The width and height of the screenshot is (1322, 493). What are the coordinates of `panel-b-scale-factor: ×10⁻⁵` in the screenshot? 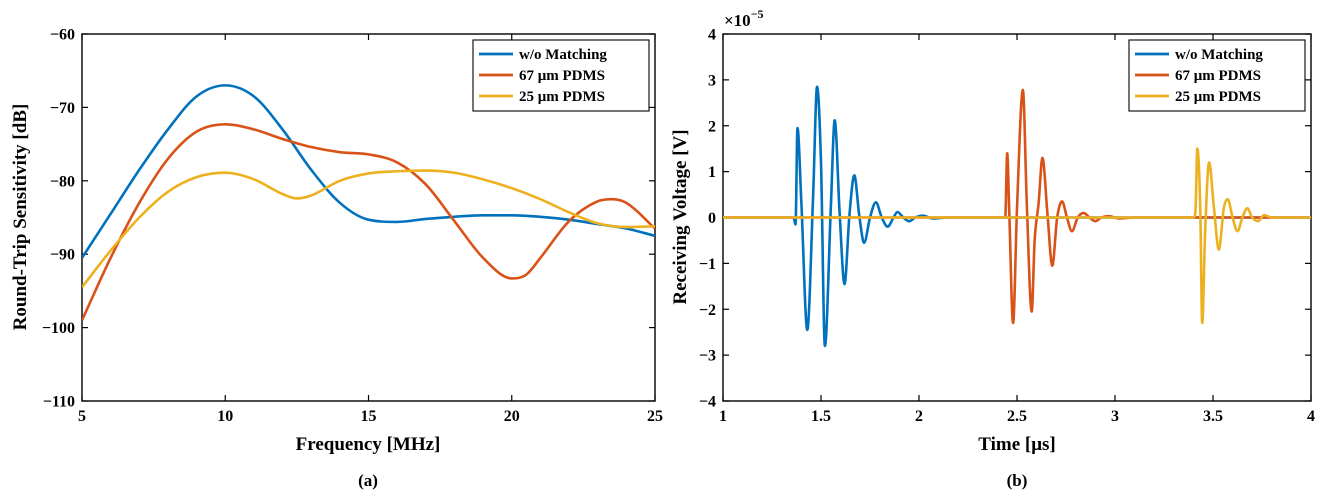 It's located at (744, 18).